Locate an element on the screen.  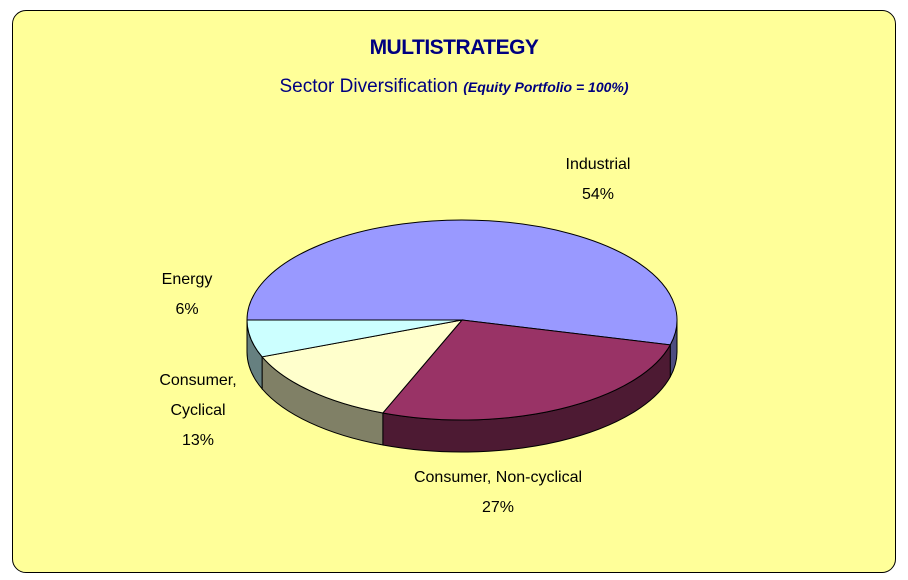
value-label: 6% is located at coordinates (187, 309).